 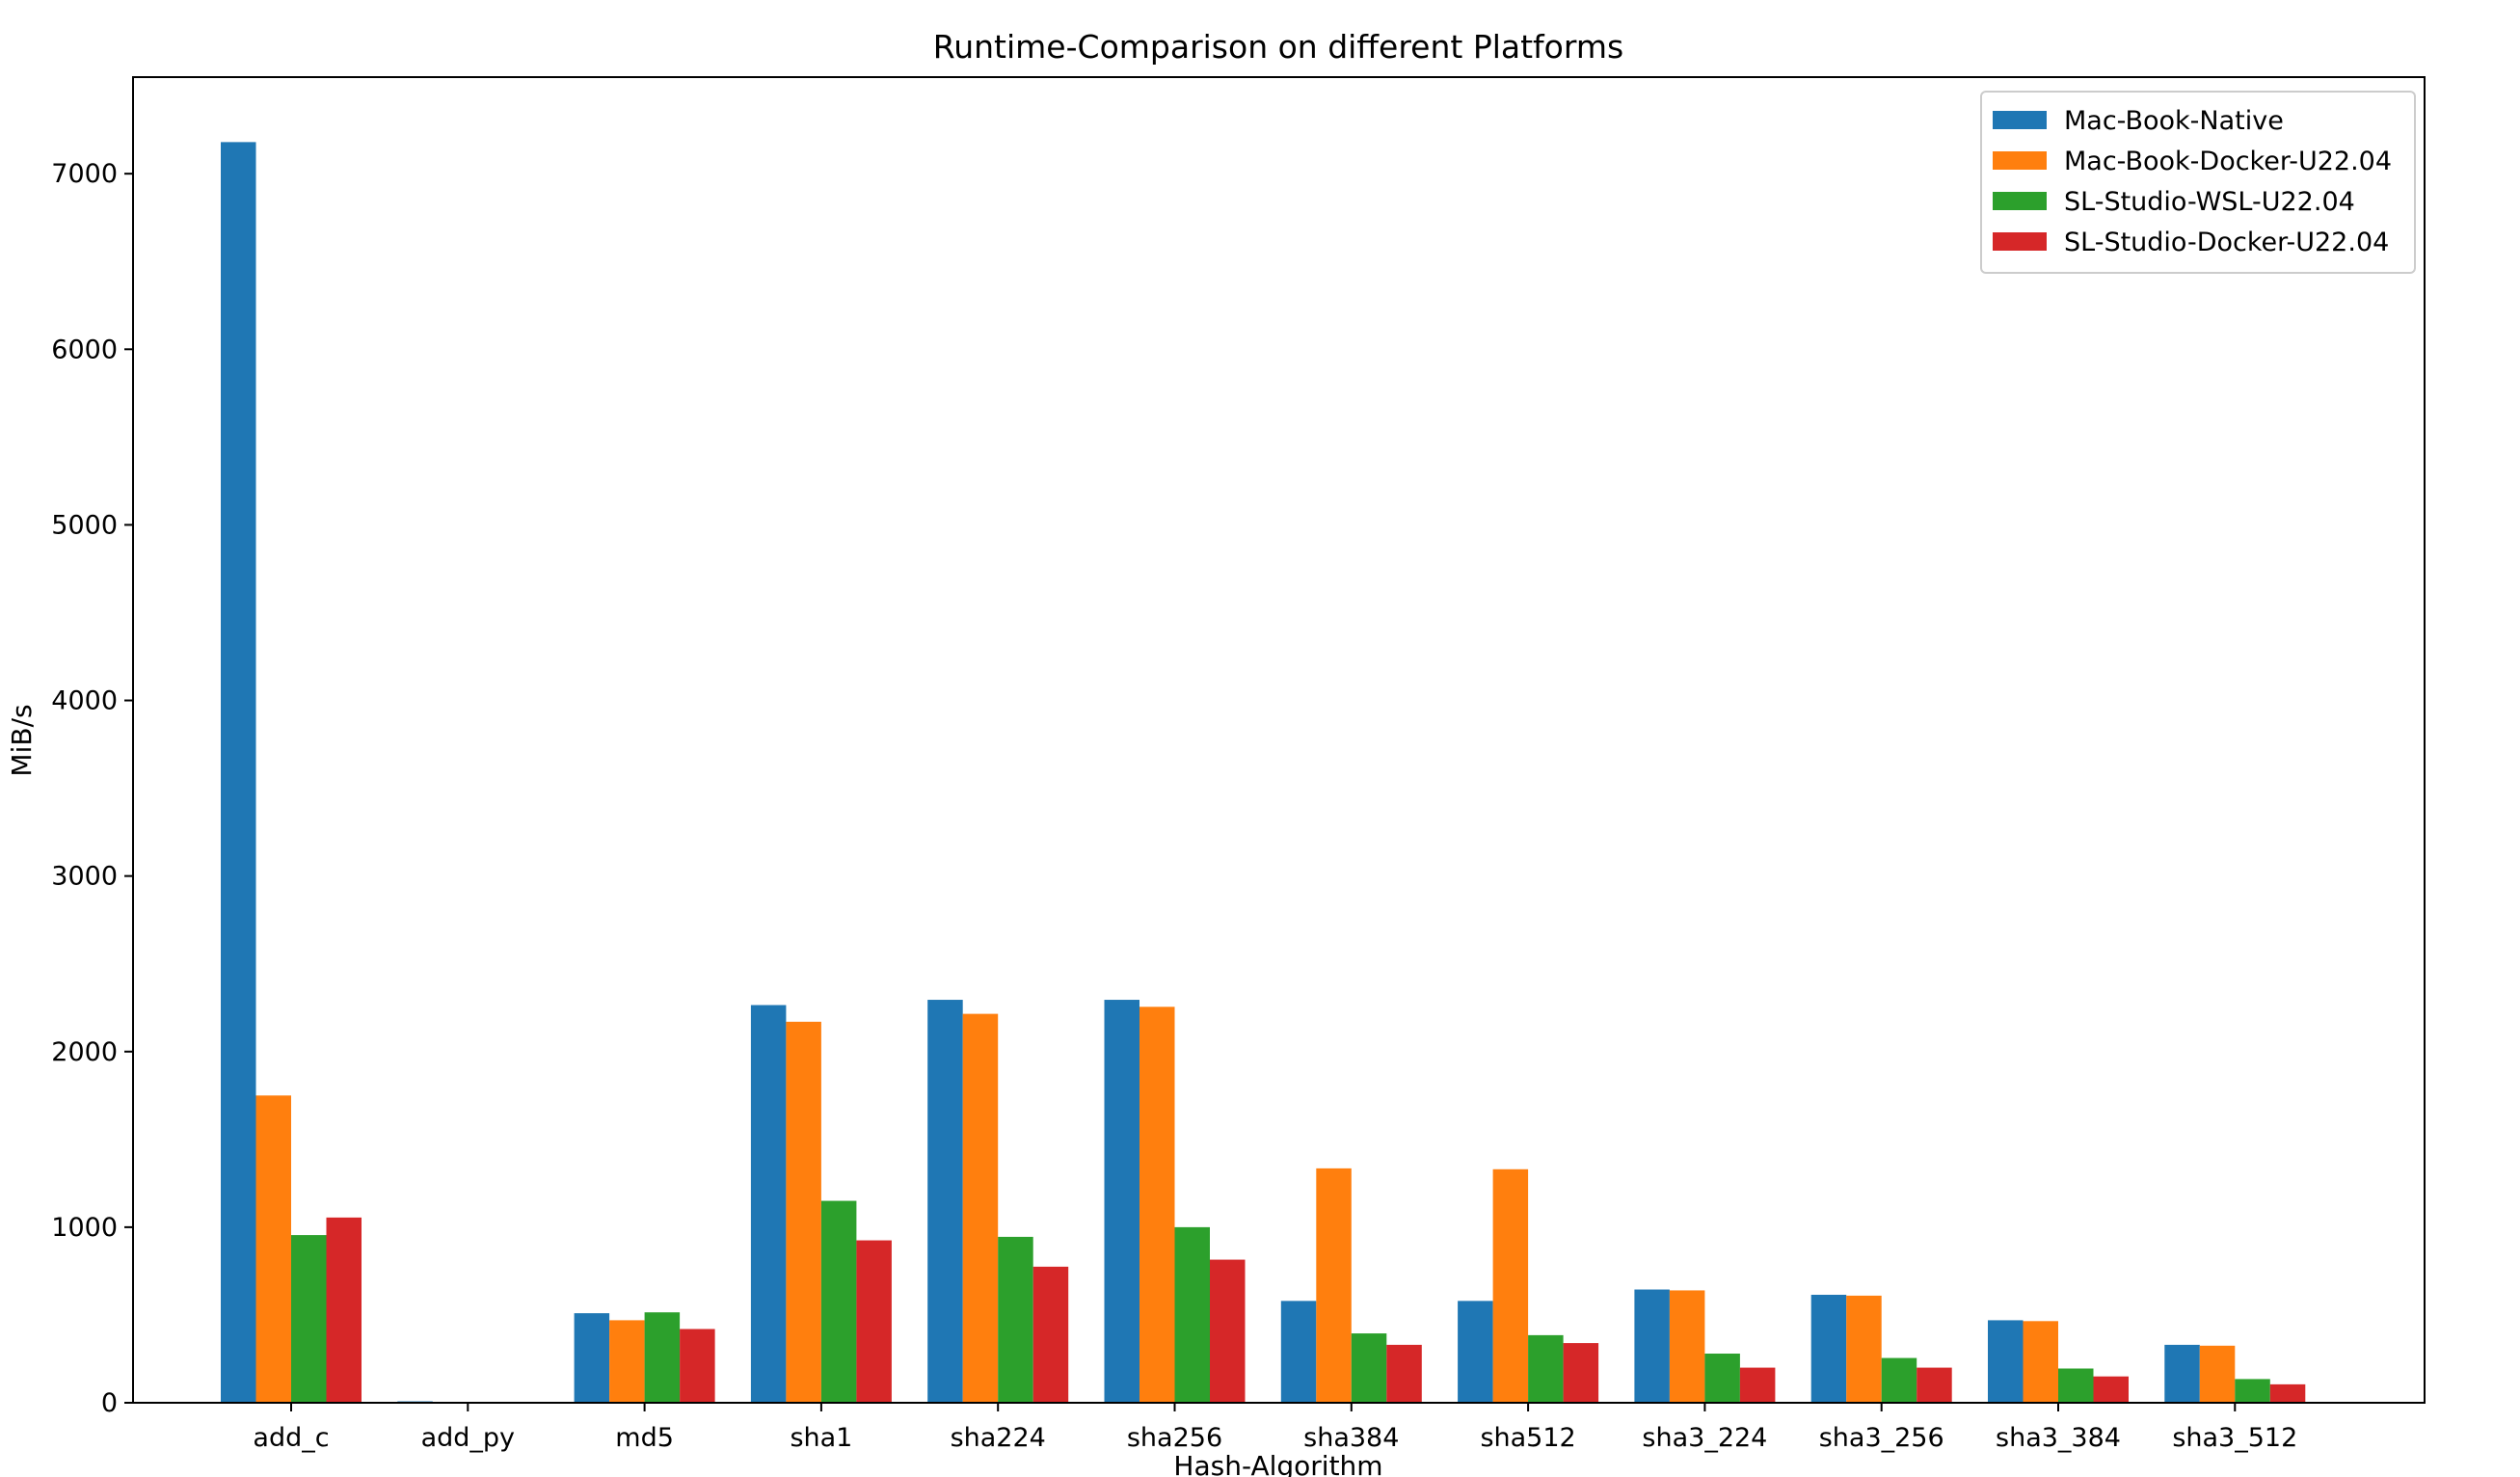 I want to click on x-tick-label: sha224, so click(x=998, y=1438).